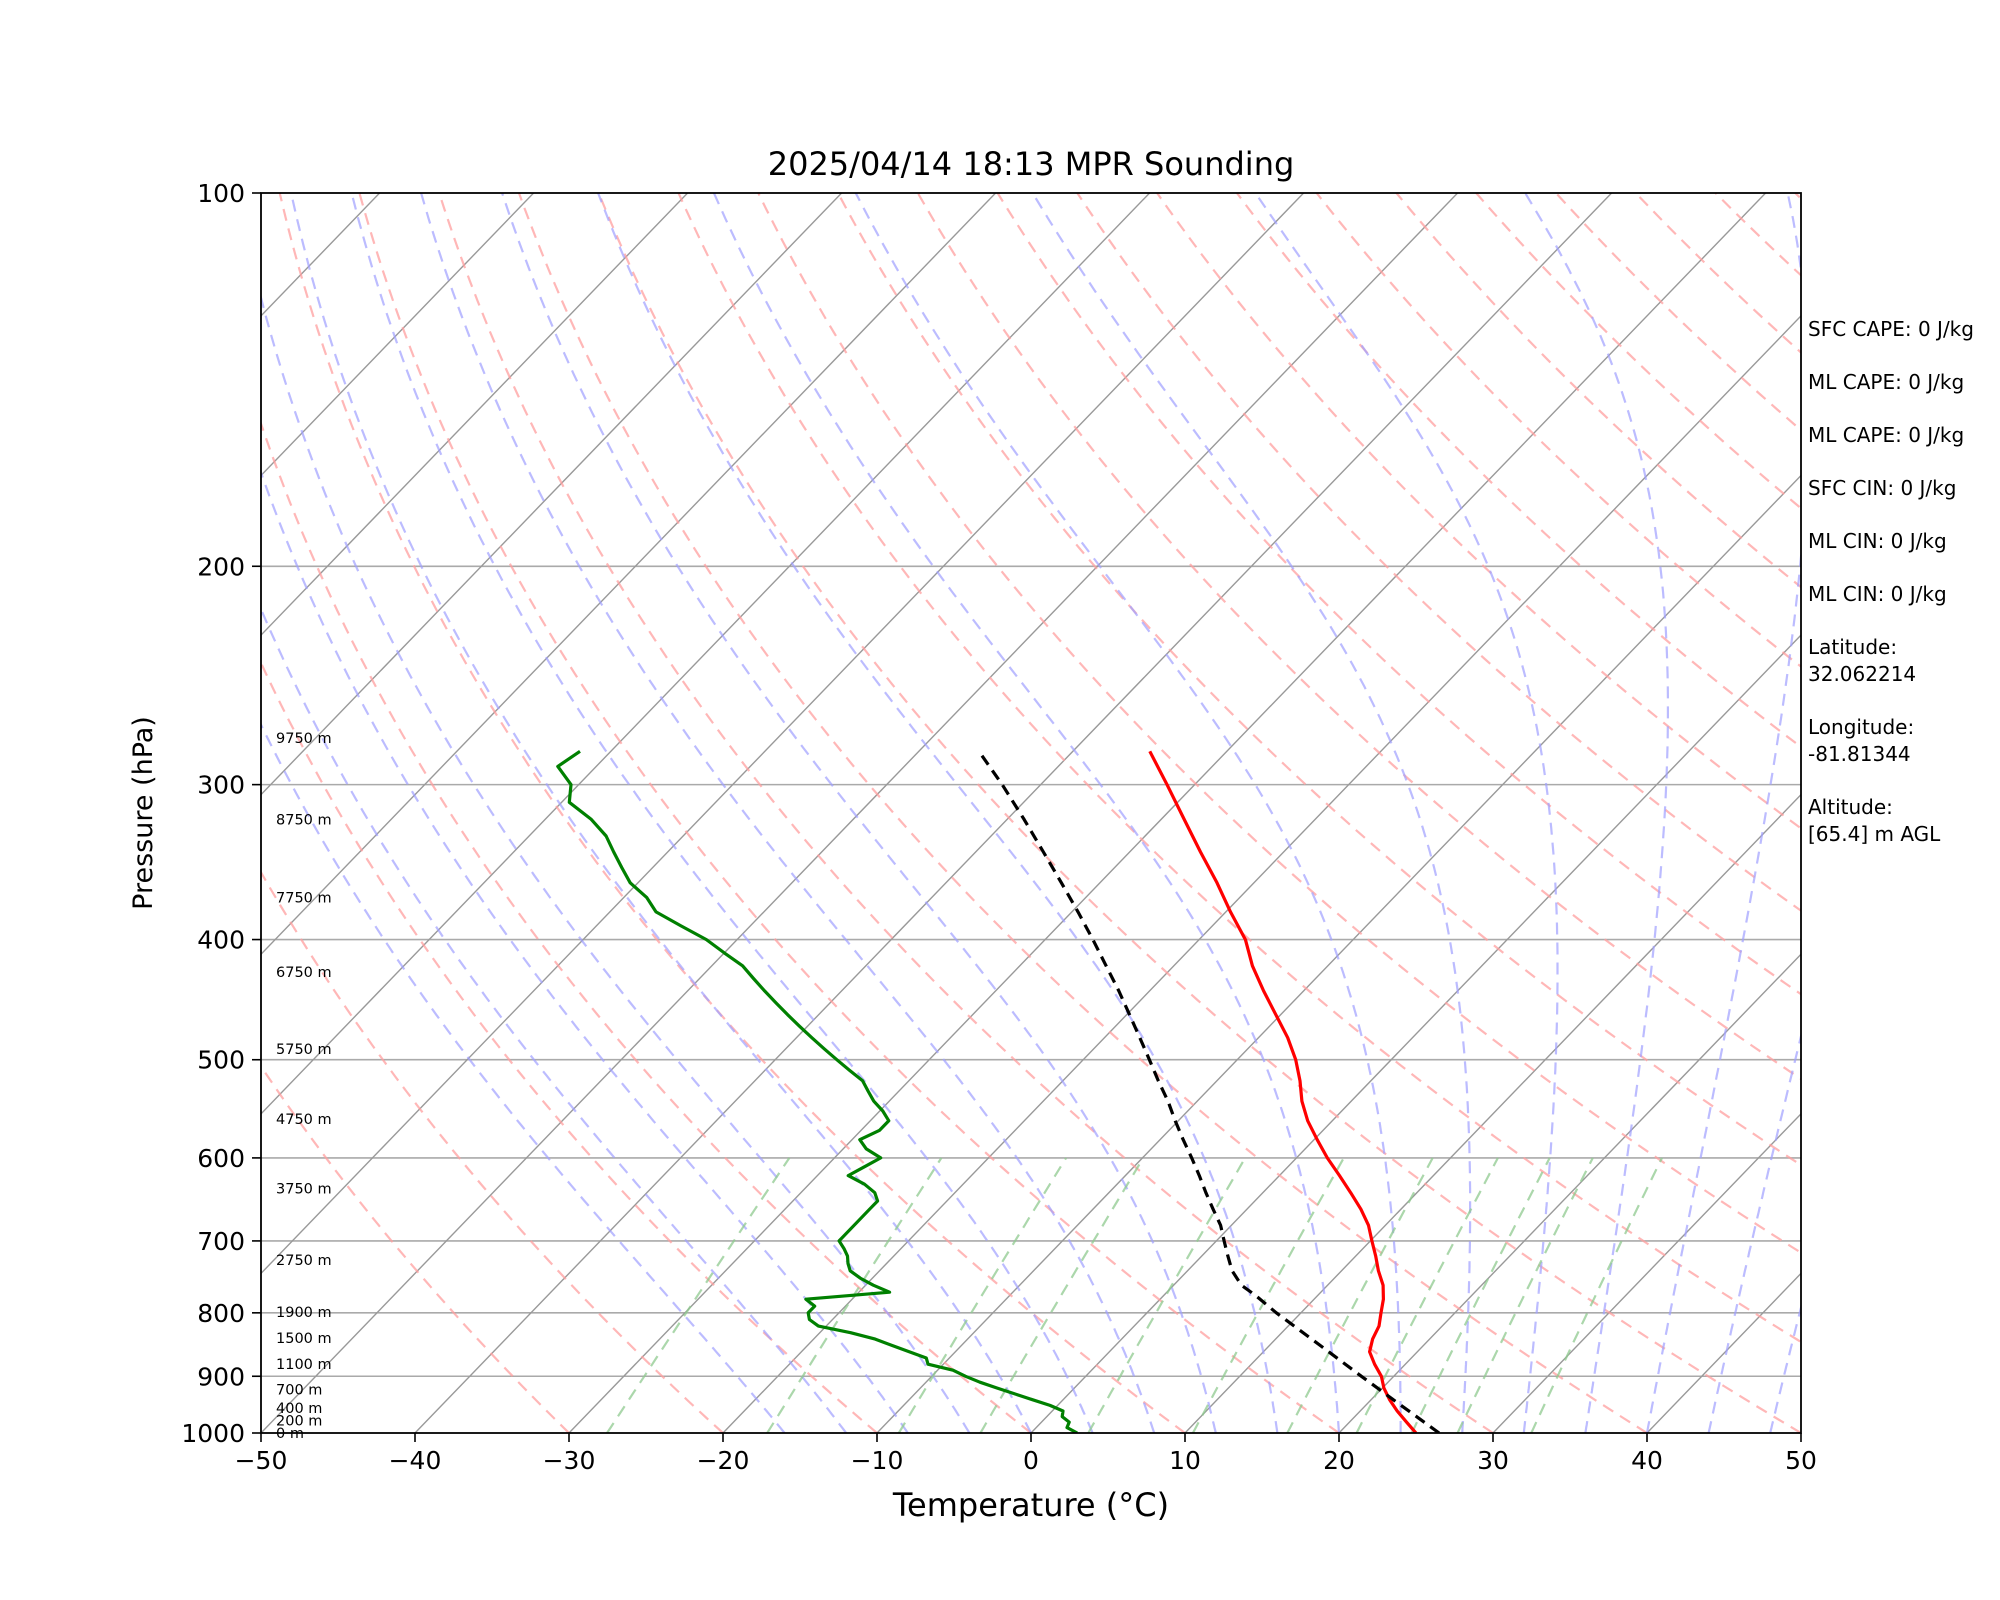 Image resolution: width=2000 pixels, height=1600 pixels. What do you see at coordinates (1850, 807) in the screenshot?
I see `altitude-label: Altitude:` at bounding box center [1850, 807].